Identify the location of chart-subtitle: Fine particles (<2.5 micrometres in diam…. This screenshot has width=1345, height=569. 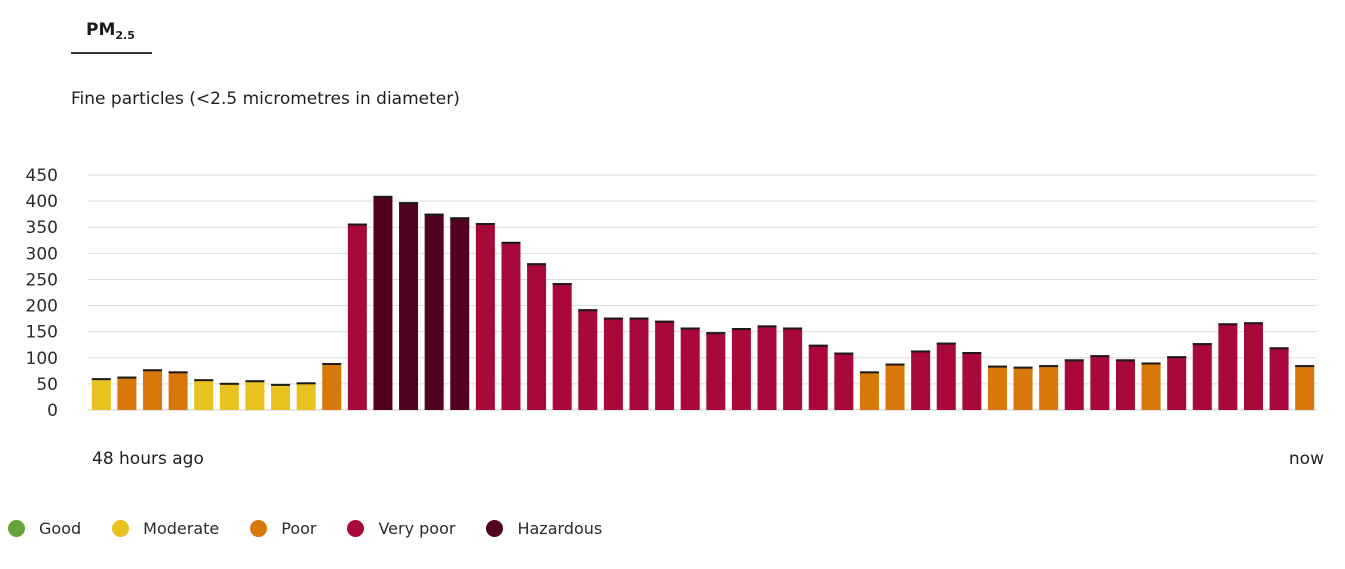
(265, 99).